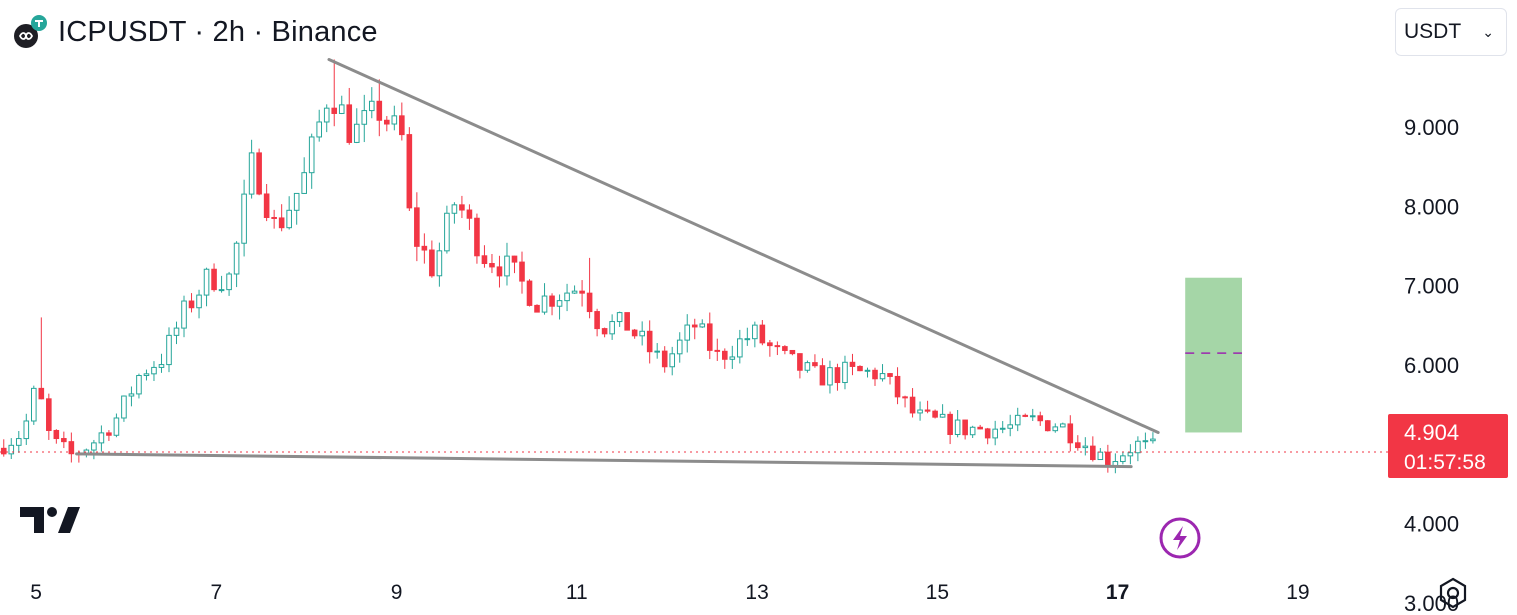  What do you see at coordinates (51, 522) in the screenshot?
I see `tradingview-logo-icon` at bounding box center [51, 522].